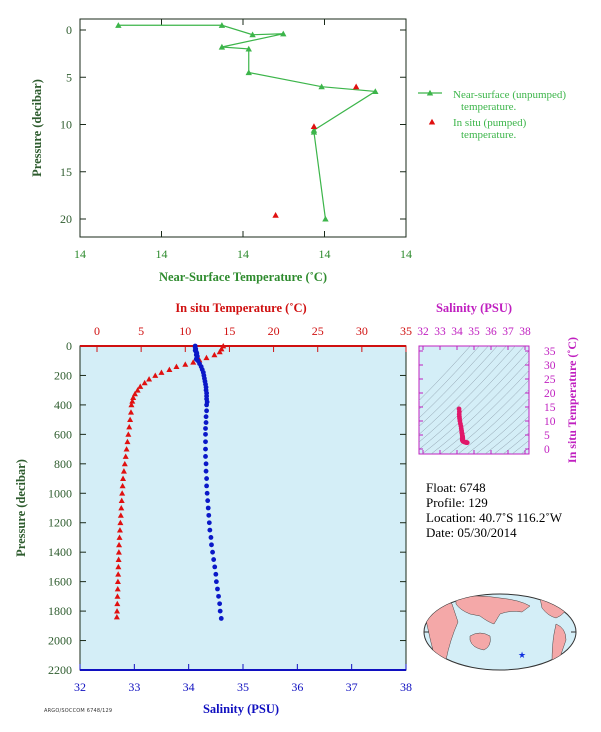 The image size is (601, 732). I want to click on profile-number: Profile: 129, so click(457, 502).